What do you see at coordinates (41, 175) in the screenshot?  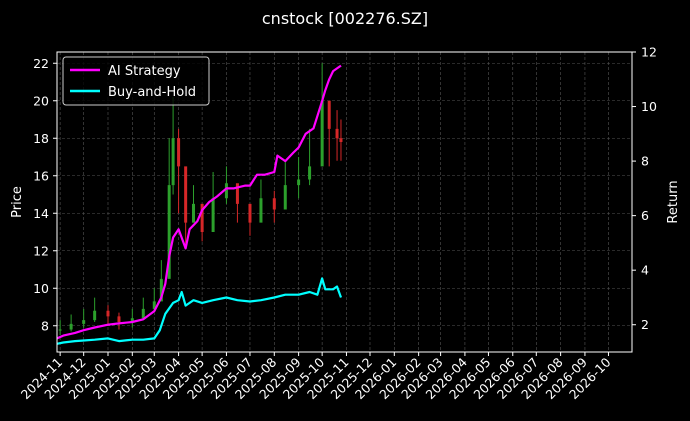 I see `y-left-tick-label: 16` at bounding box center [41, 175].